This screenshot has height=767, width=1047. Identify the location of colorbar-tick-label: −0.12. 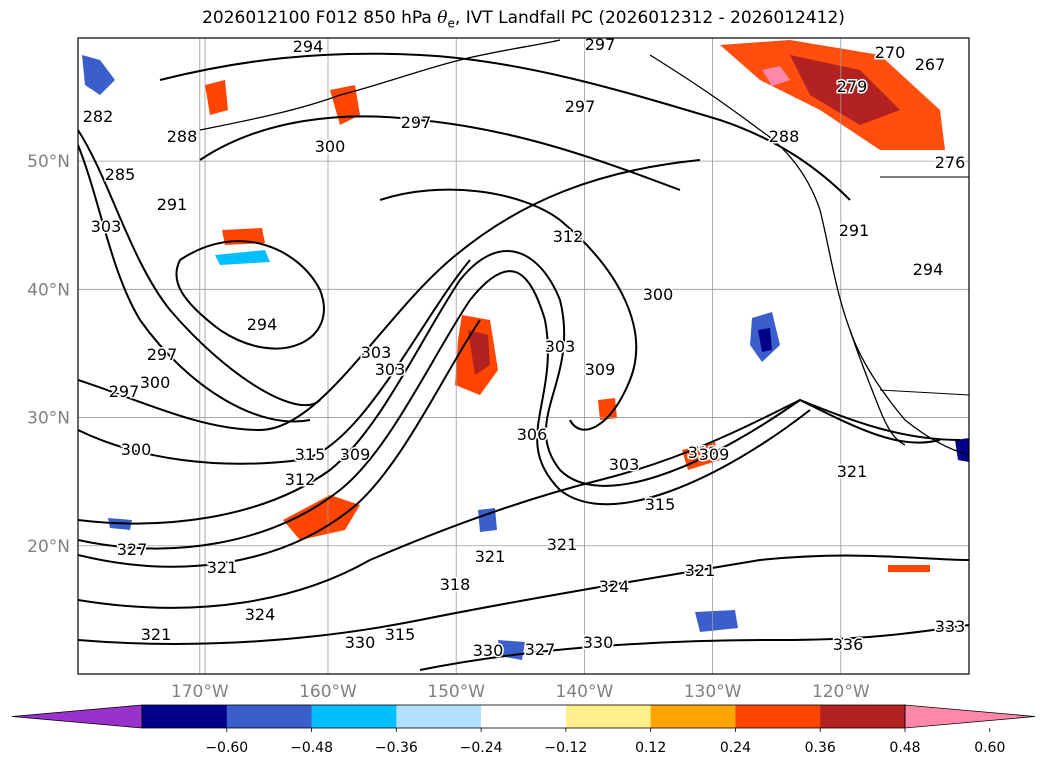
(565, 748).